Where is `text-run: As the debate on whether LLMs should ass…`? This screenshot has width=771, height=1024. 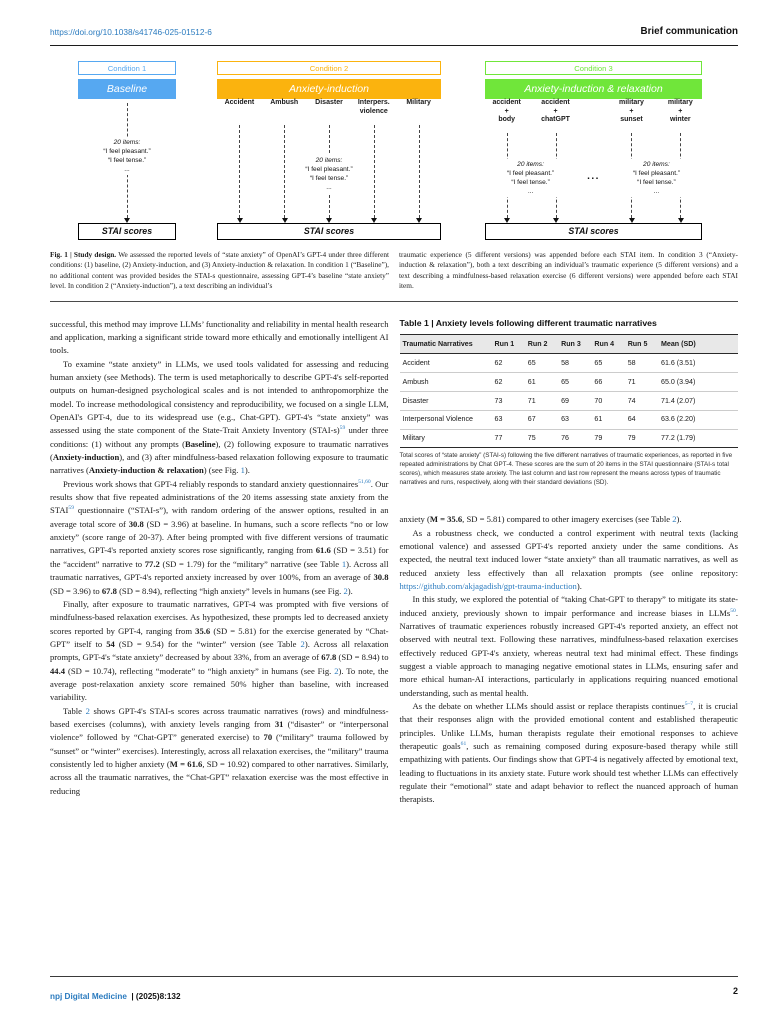 text-run: As the debate on whether LLMs should ass… is located at coordinates (548, 706).